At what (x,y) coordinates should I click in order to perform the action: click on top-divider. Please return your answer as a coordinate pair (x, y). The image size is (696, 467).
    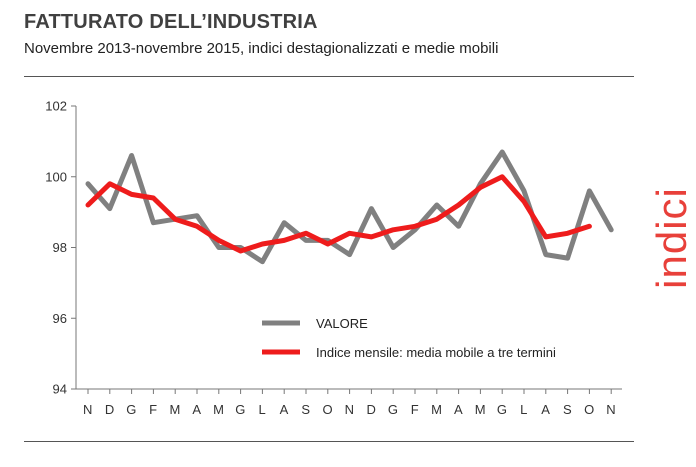
    Looking at the image, I should click on (329, 76).